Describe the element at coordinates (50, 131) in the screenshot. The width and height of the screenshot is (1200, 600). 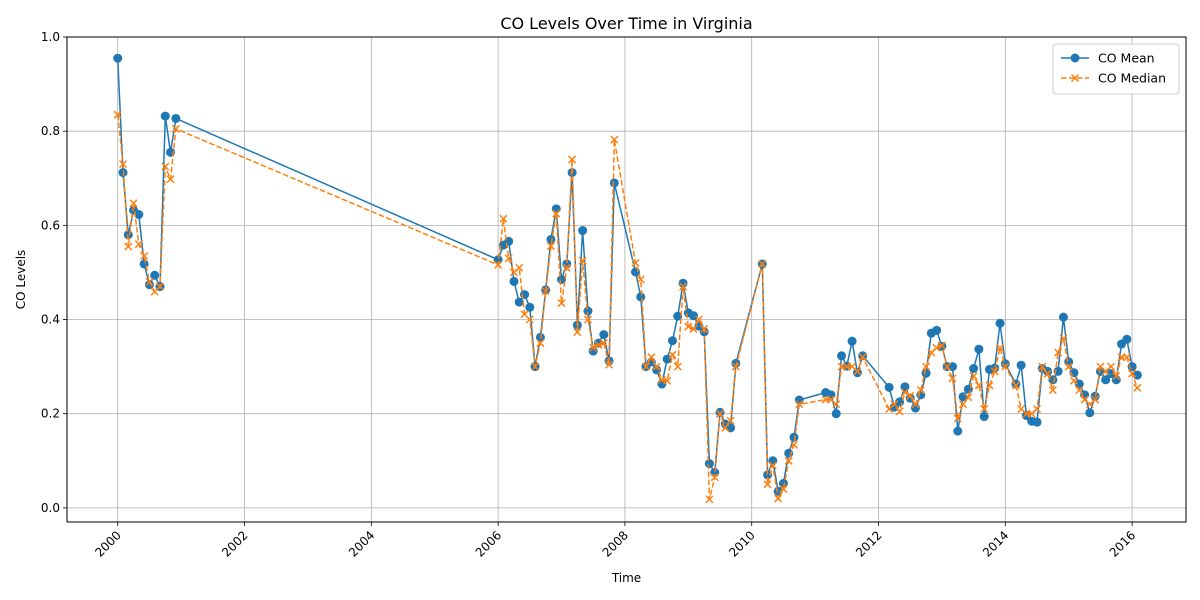
I see `y-tick-label: 0.8` at that location.